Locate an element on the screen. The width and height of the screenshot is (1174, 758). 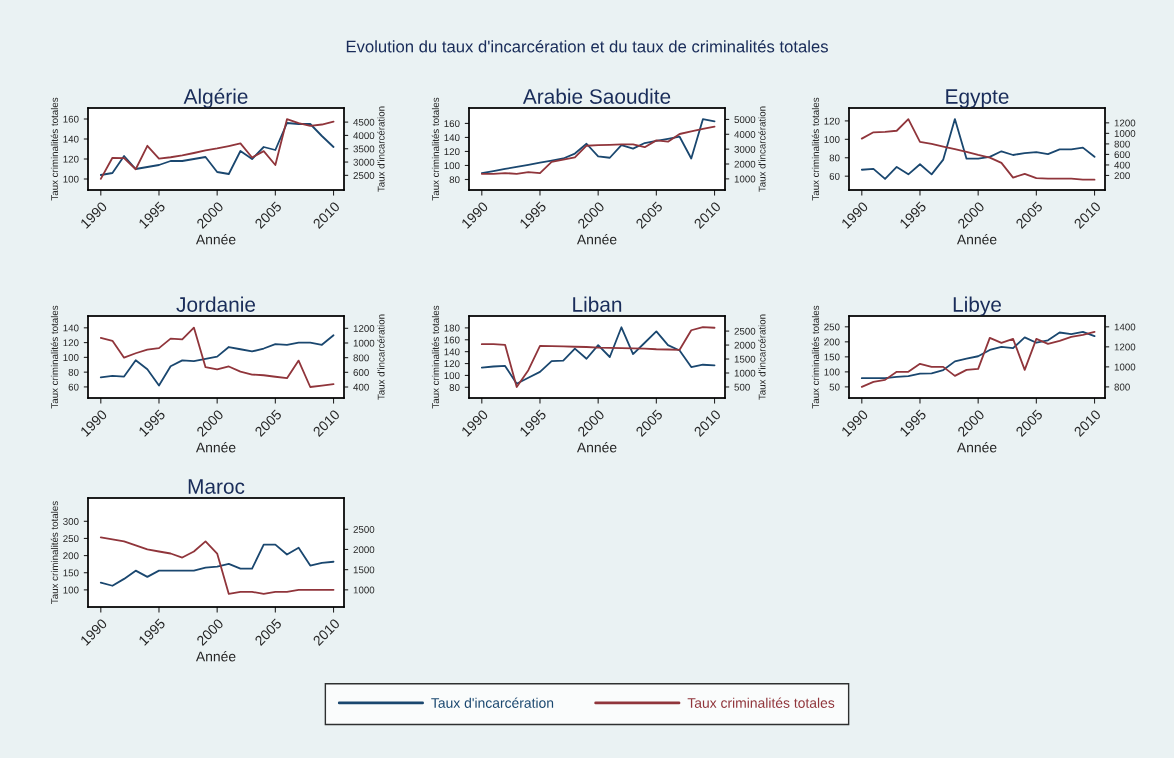
text: Evolution du taux d'incarcération et du taux de criminalités totales is located at coordinates (587, 46).